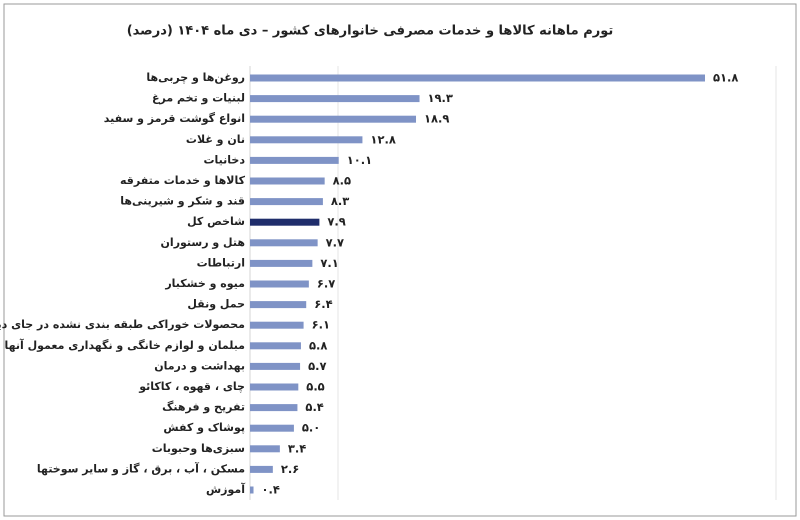  What do you see at coordinates (203, 407) in the screenshot?
I see `category-label: تفریح و فرهنگ` at bounding box center [203, 407].